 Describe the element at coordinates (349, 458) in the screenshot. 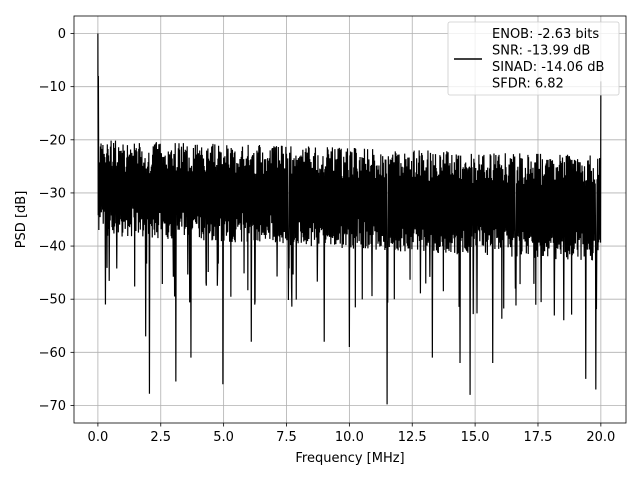

I see `x-axis-label: Frequency [MHz]` at that location.